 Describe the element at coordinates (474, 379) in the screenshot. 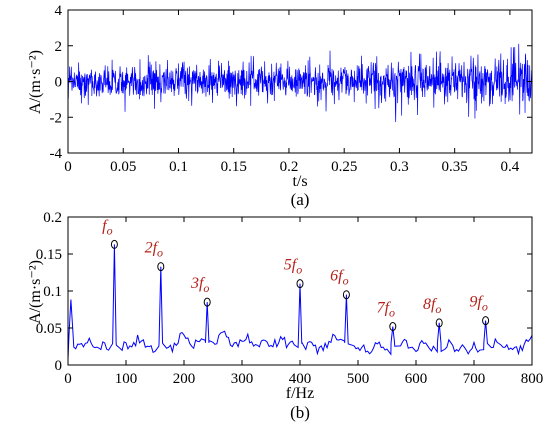

I see `panel-b-xtick-label: 700` at that location.